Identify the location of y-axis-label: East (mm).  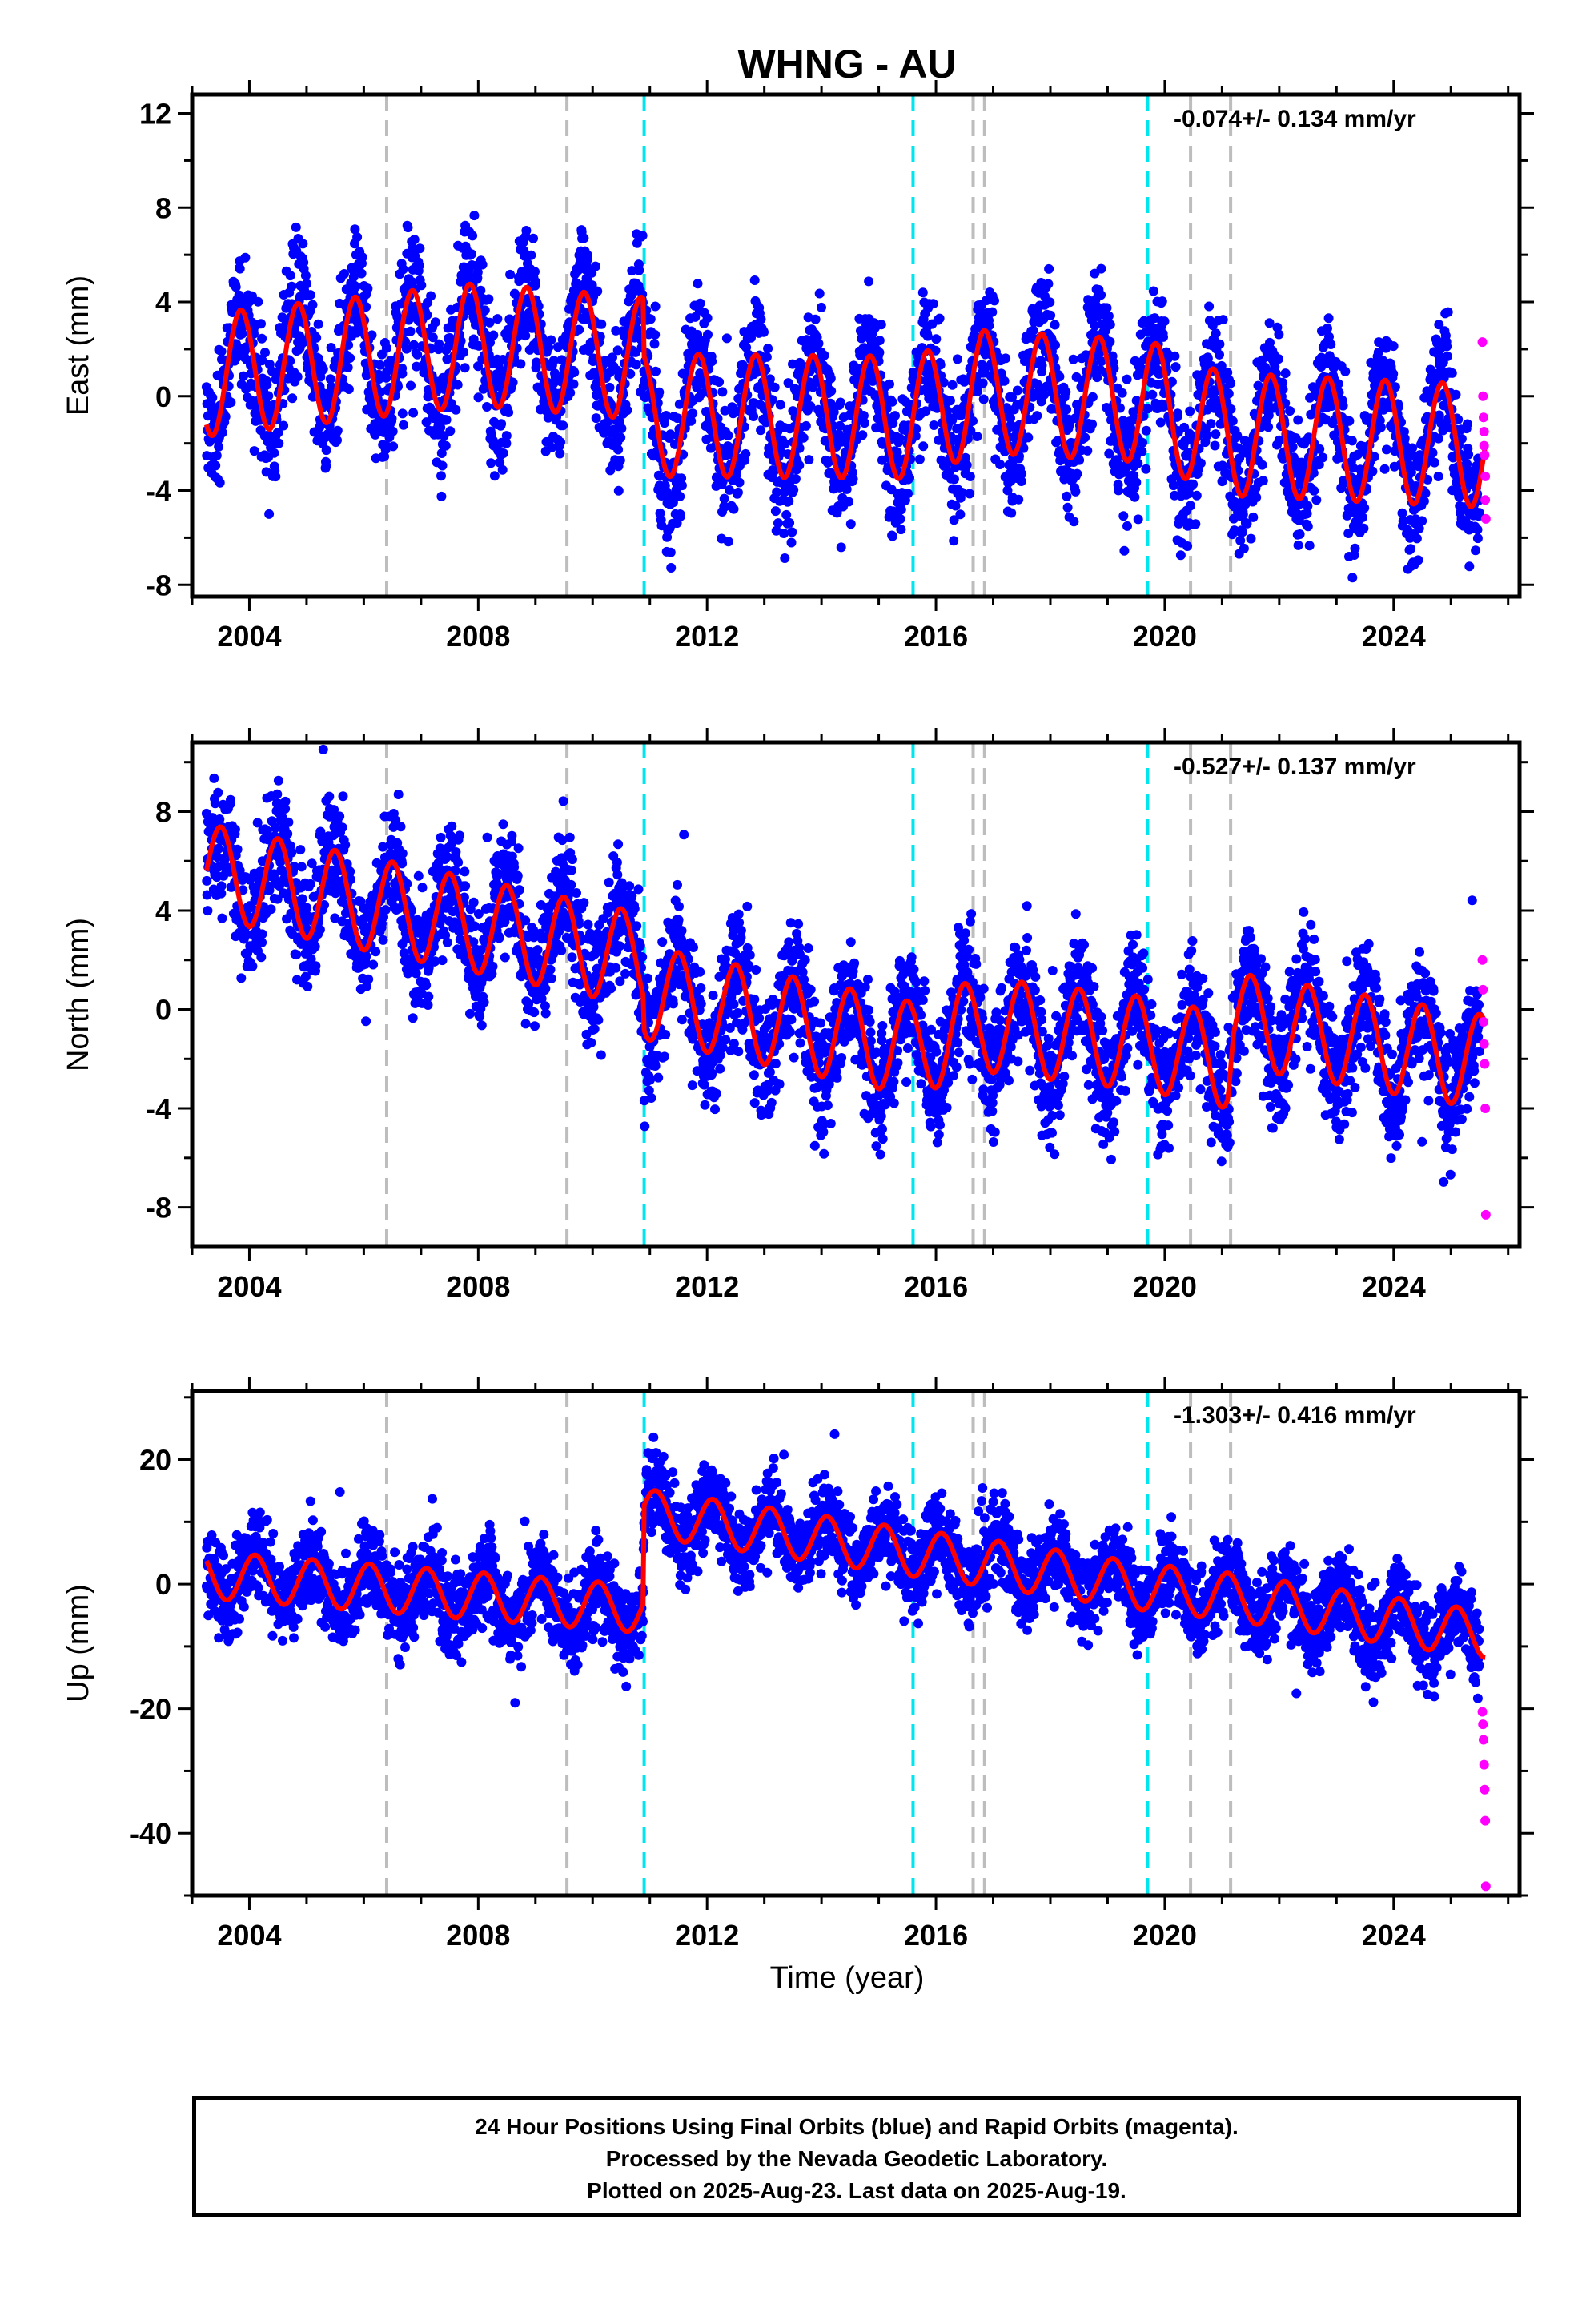
(79, 345).